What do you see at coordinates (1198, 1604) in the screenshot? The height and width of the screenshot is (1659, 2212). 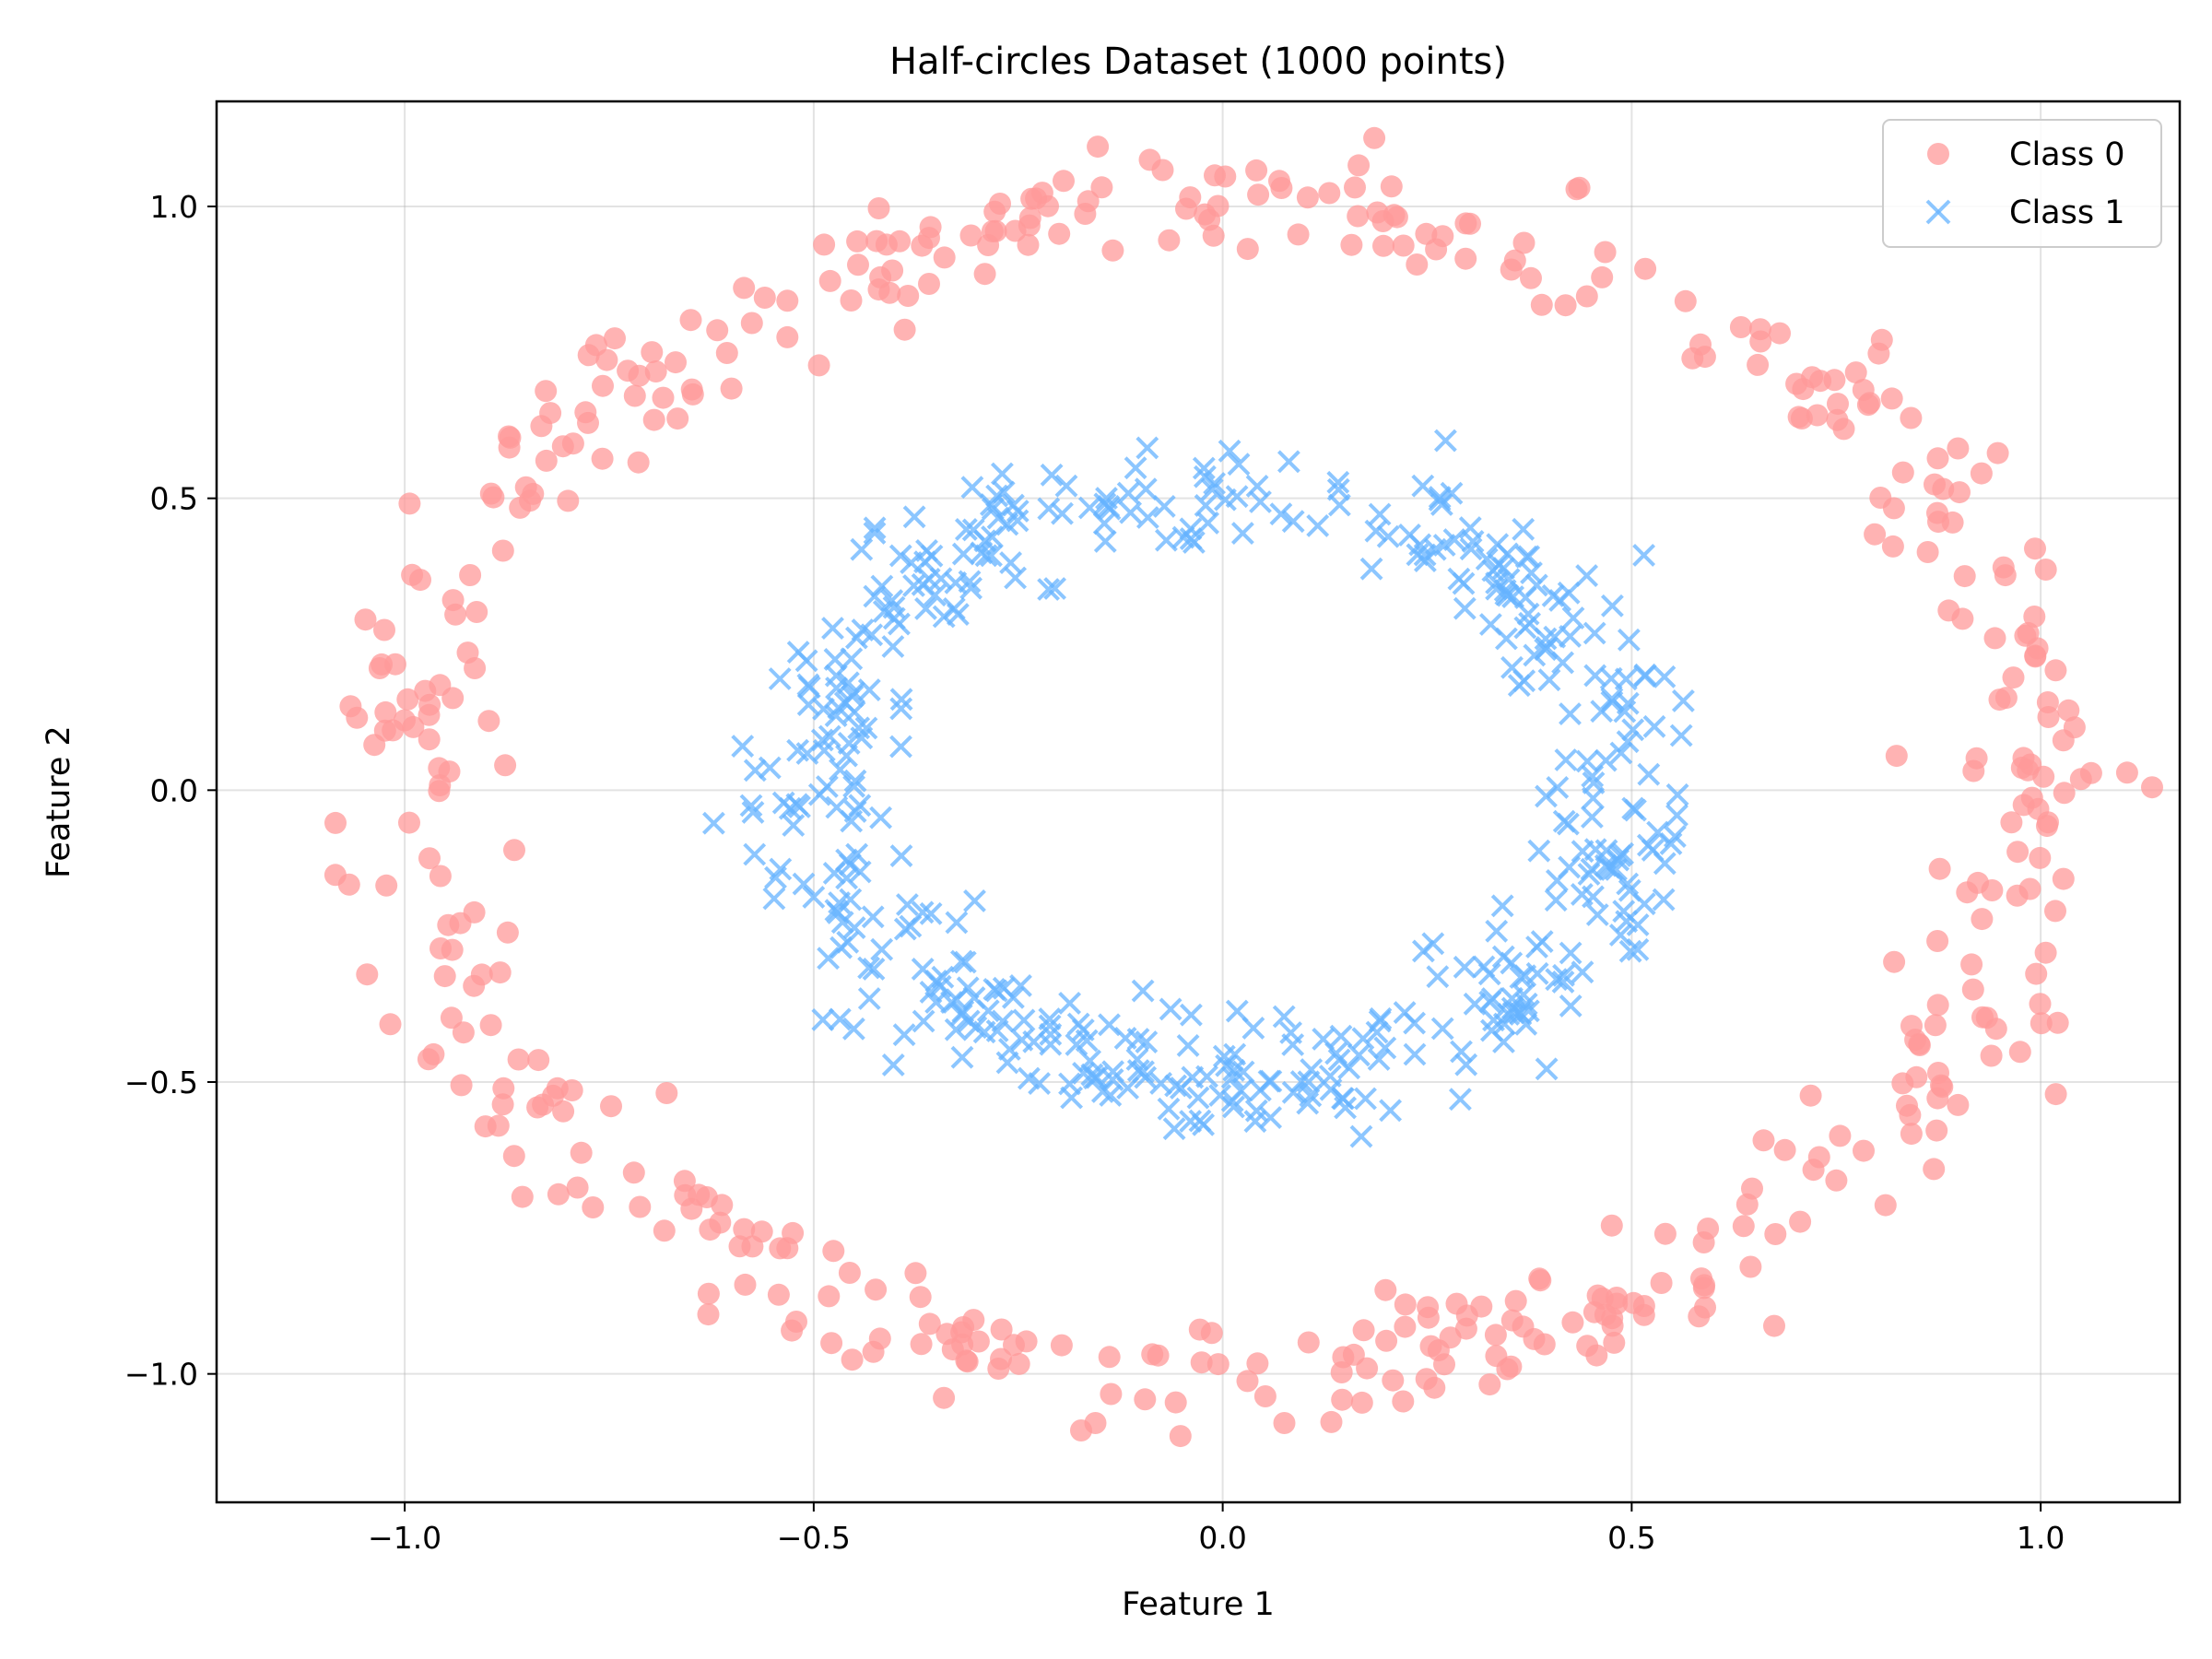 I see `x-axis-label: Feature 1` at bounding box center [1198, 1604].